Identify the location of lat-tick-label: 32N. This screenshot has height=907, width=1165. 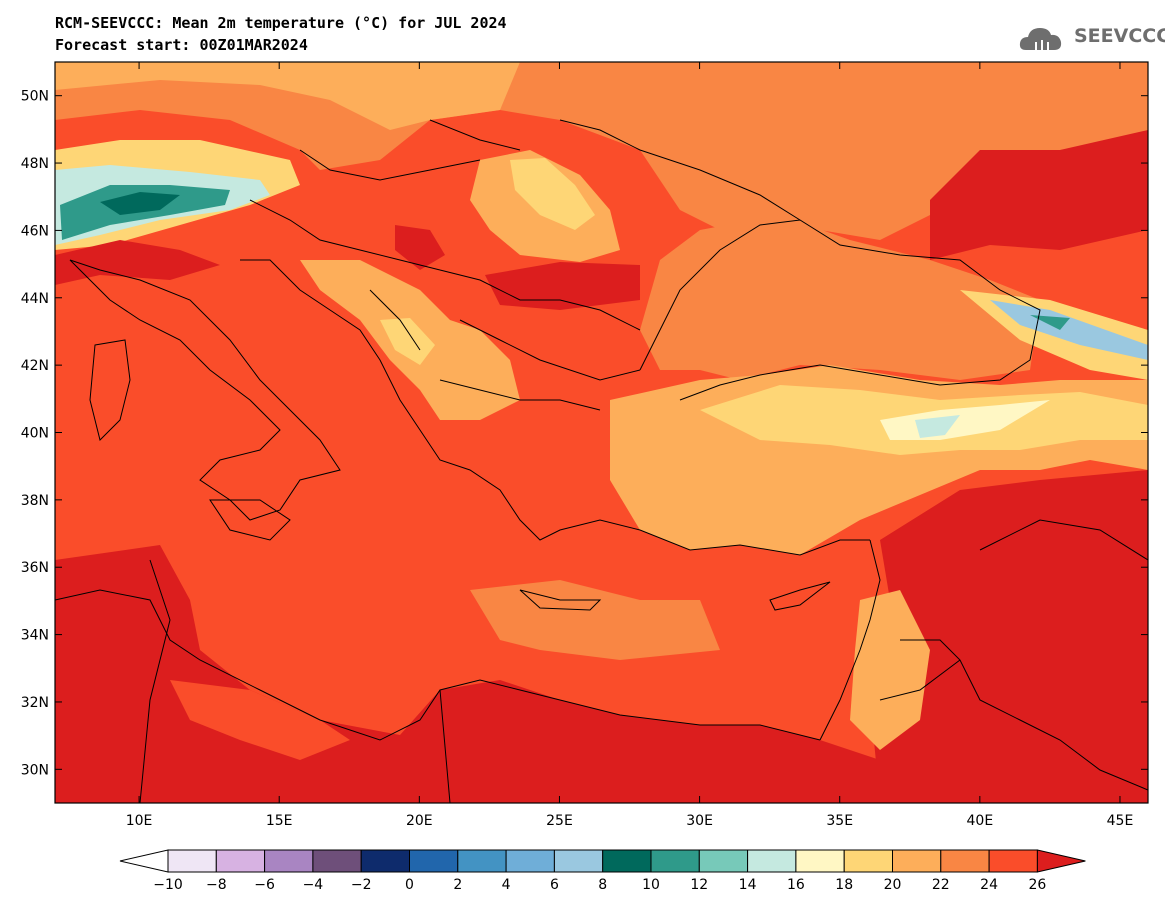
(35, 703).